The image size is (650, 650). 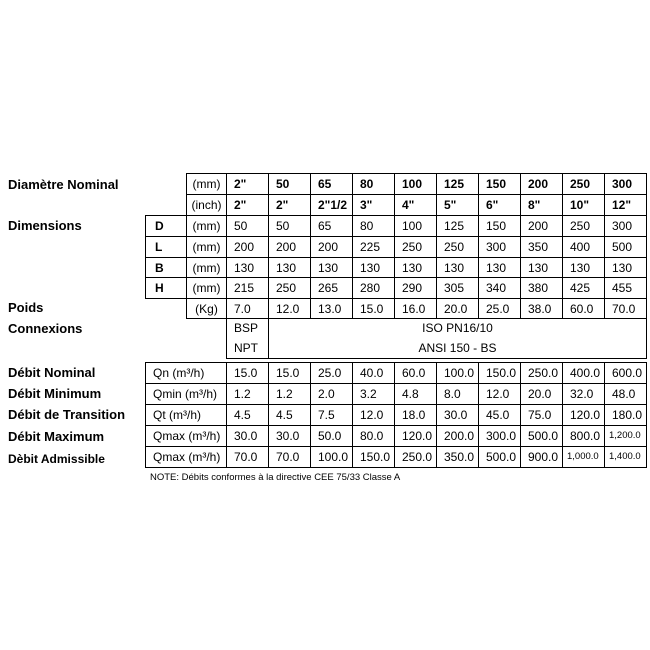 What do you see at coordinates (541, 205) in the screenshot?
I see `column-header: 8"` at bounding box center [541, 205].